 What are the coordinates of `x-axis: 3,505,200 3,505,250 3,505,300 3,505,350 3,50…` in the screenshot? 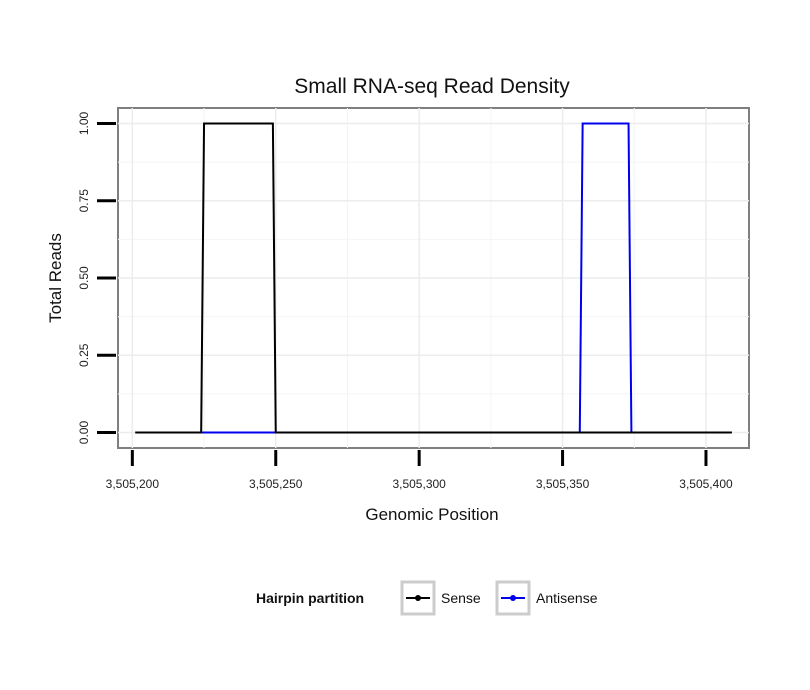 It's located at (419, 470).